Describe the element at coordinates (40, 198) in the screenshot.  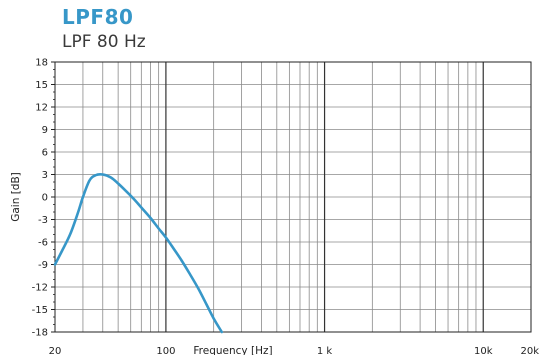
I see `y-tick-labels: 18 15 12 9 6 3 0 -3 -6 -9 -12 -15 -18` at that location.